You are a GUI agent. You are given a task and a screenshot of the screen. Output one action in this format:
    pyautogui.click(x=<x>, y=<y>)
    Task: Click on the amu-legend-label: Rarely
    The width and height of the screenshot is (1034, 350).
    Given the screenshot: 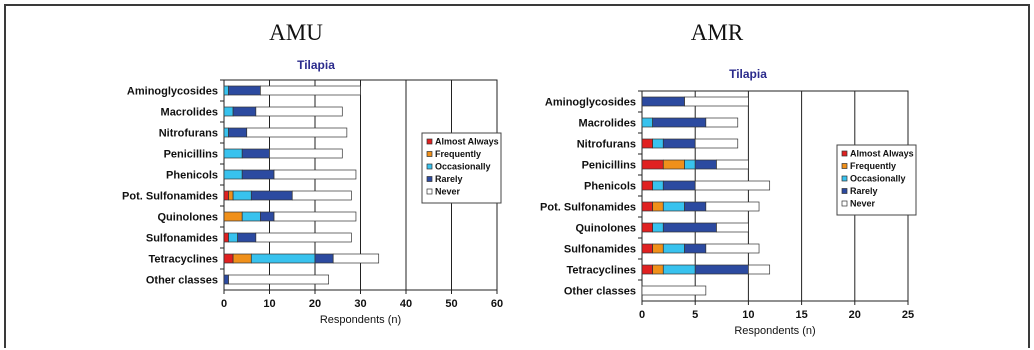 What is the action you would take?
    pyautogui.click(x=449, y=179)
    